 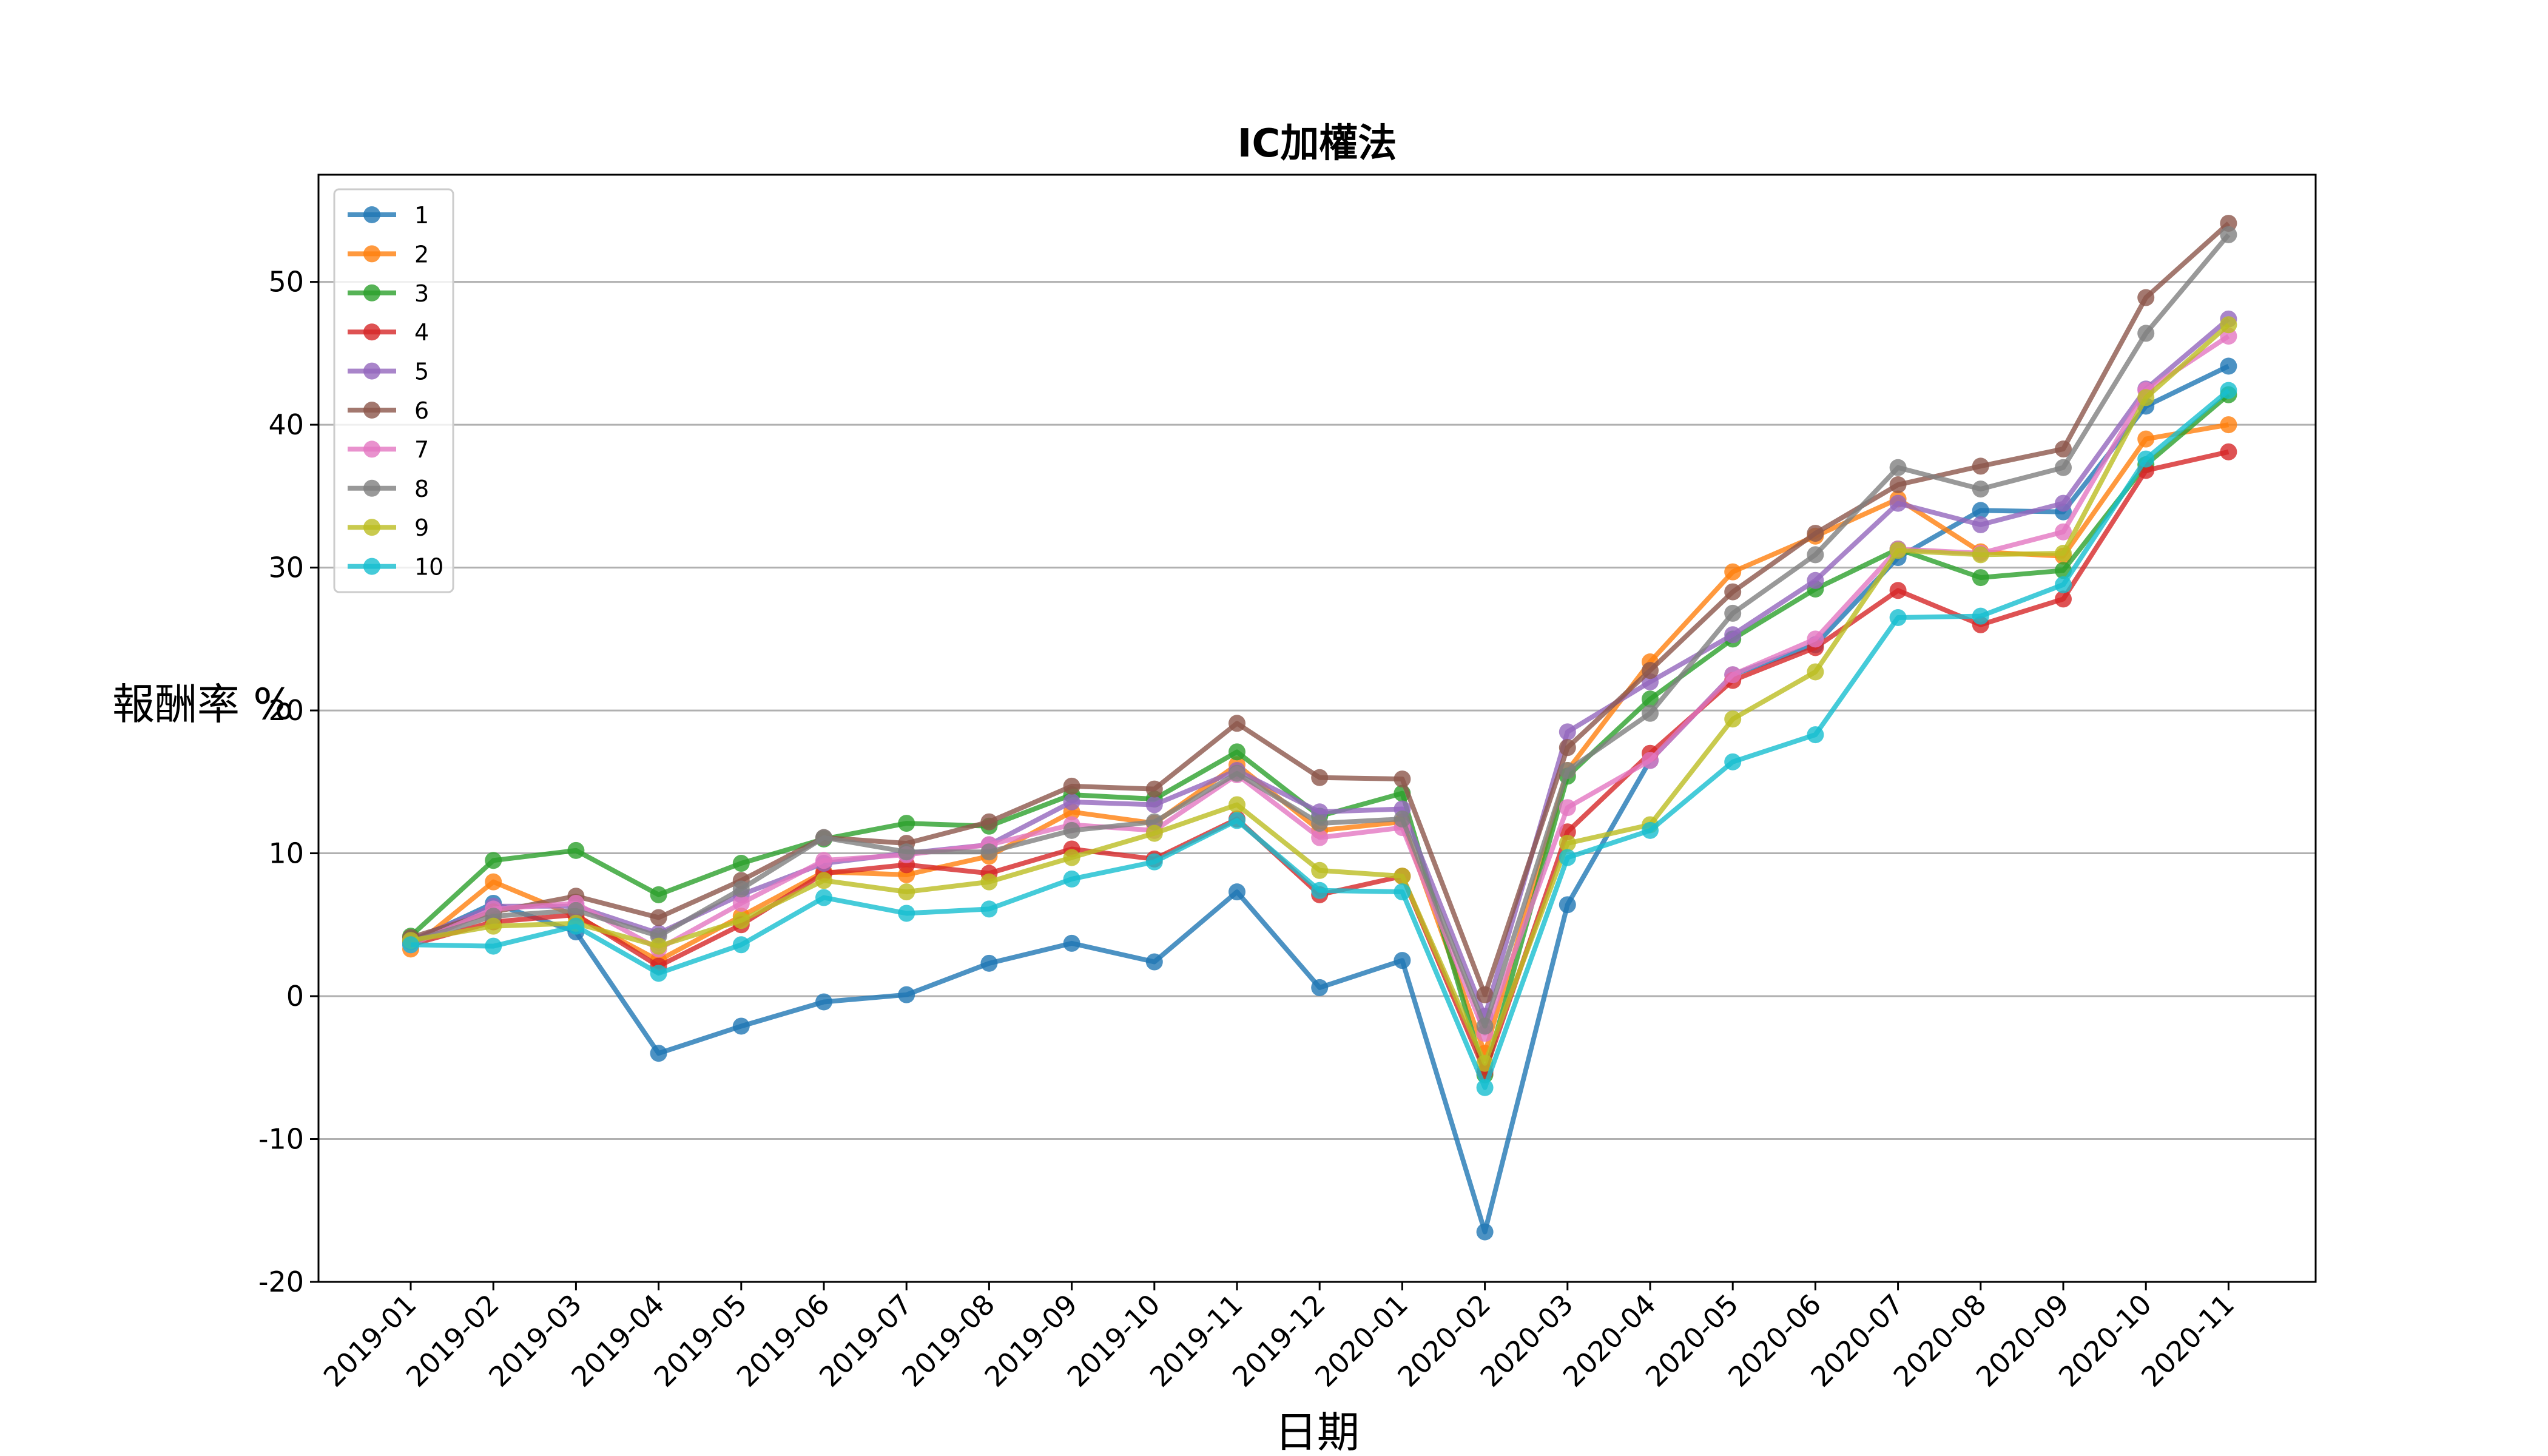 I want to click on y-axis-label: 報酬率 %, so click(x=203, y=704).